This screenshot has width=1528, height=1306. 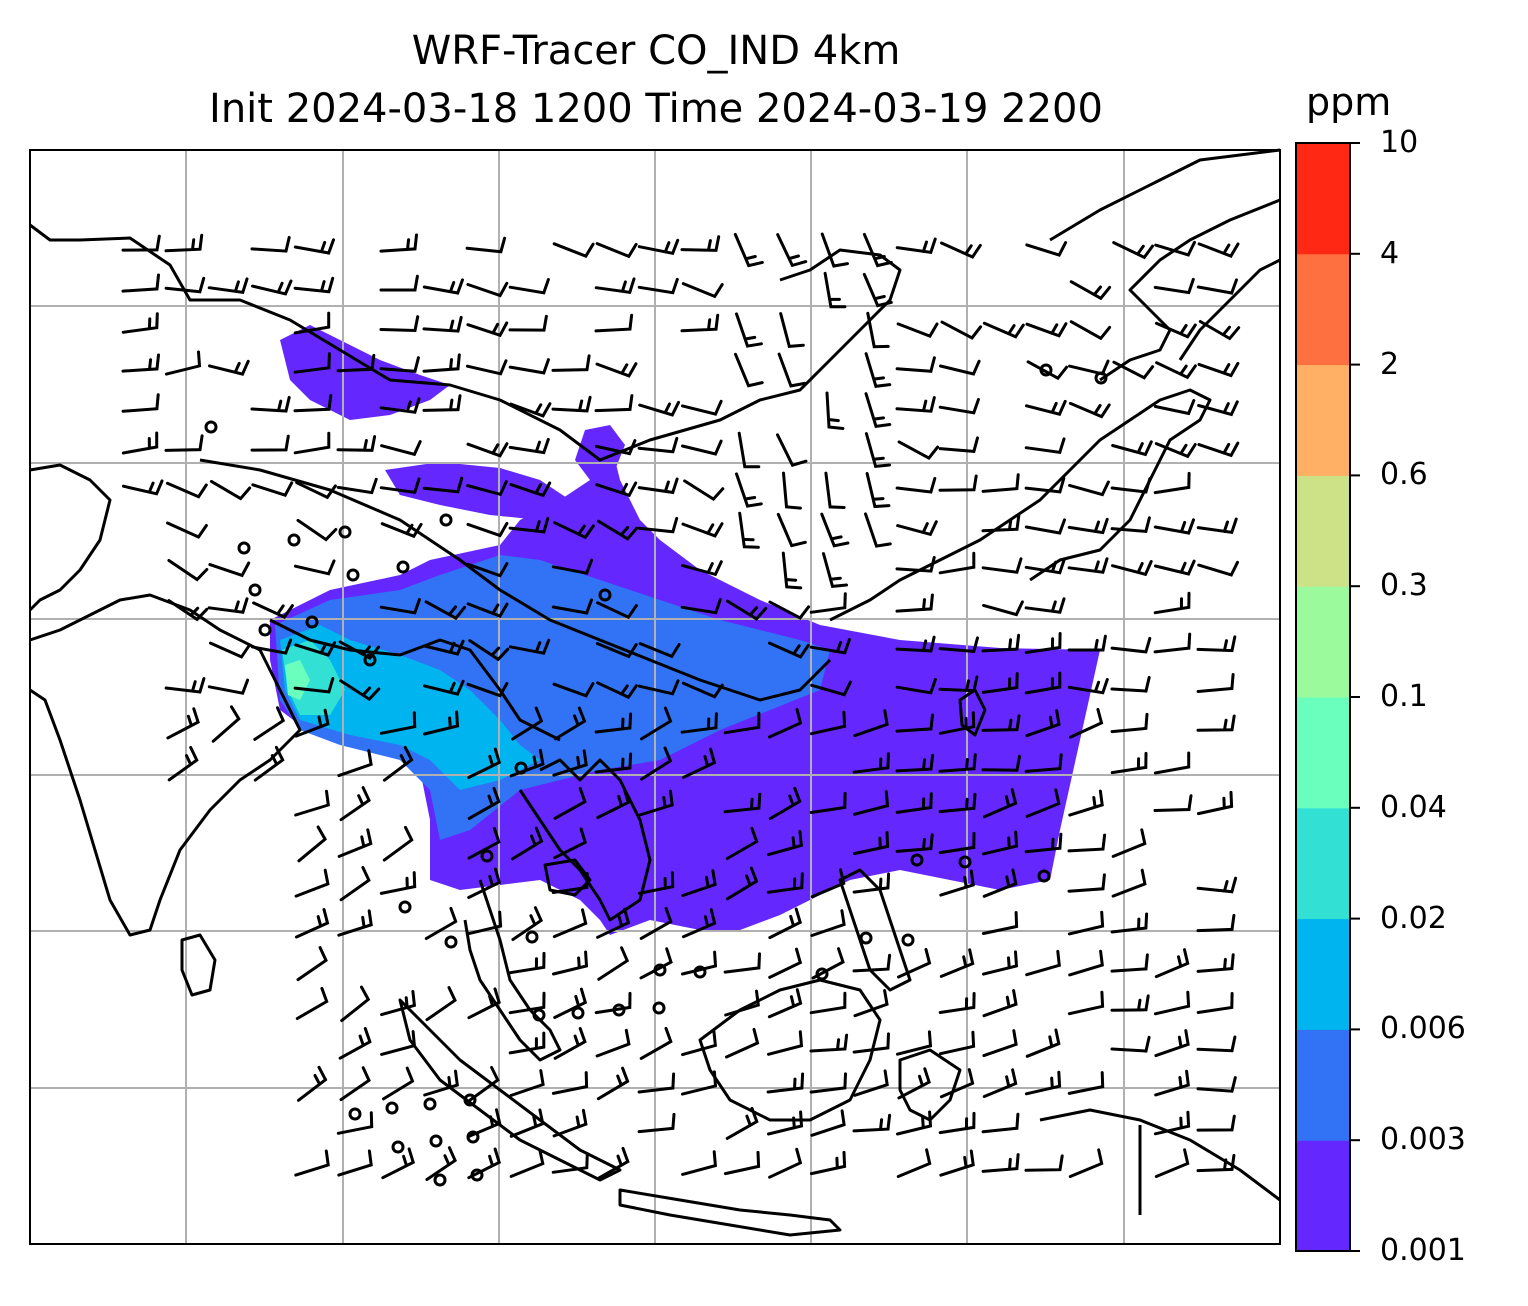 What do you see at coordinates (1390, 364) in the screenshot?
I see `colorbar-tick-label: 2` at bounding box center [1390, 364].